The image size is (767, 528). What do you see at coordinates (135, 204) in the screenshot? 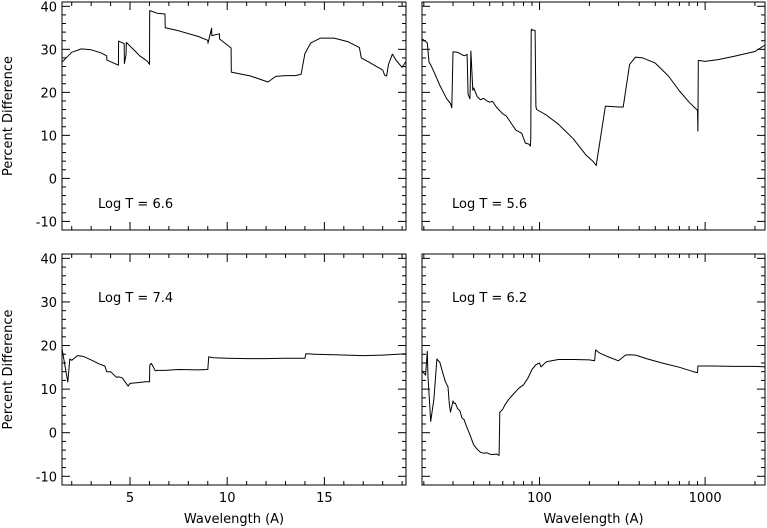
I see `temperature-annotation: Log T = 6.6` at bounding box center [135, 204].